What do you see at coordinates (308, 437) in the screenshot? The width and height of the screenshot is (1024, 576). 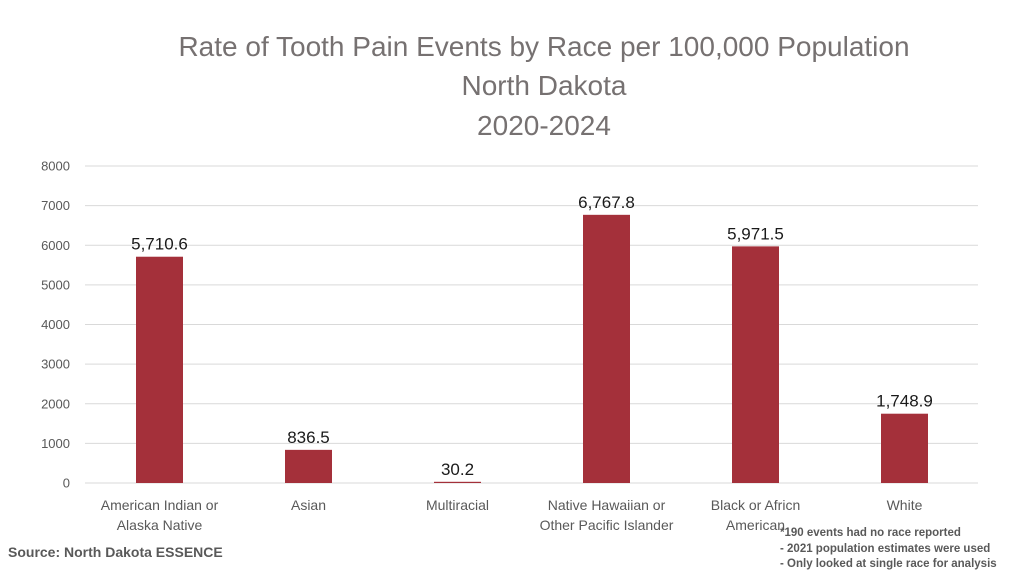 I see `data-label: 836.5` at bounding box center [308, 437].